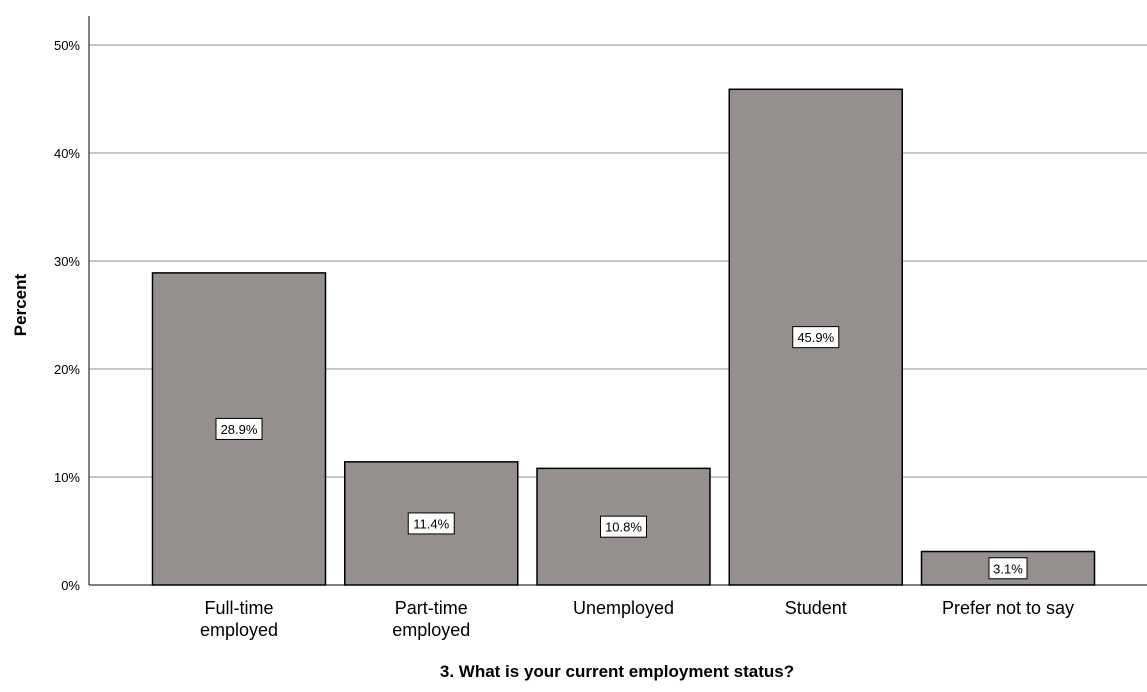 The width and height of the screenshot is (1147, 692). Describe the element at coordinates (67, 369) in the screenshot. I see `y-tick-label: 20%` at that location.